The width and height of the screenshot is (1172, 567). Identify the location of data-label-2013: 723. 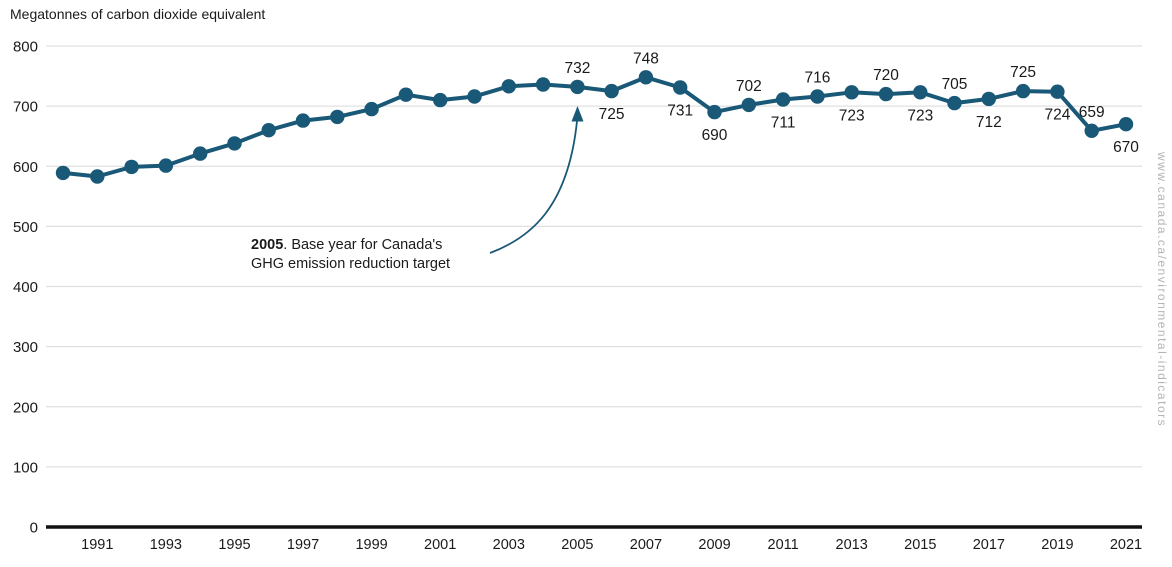
(852, 115).